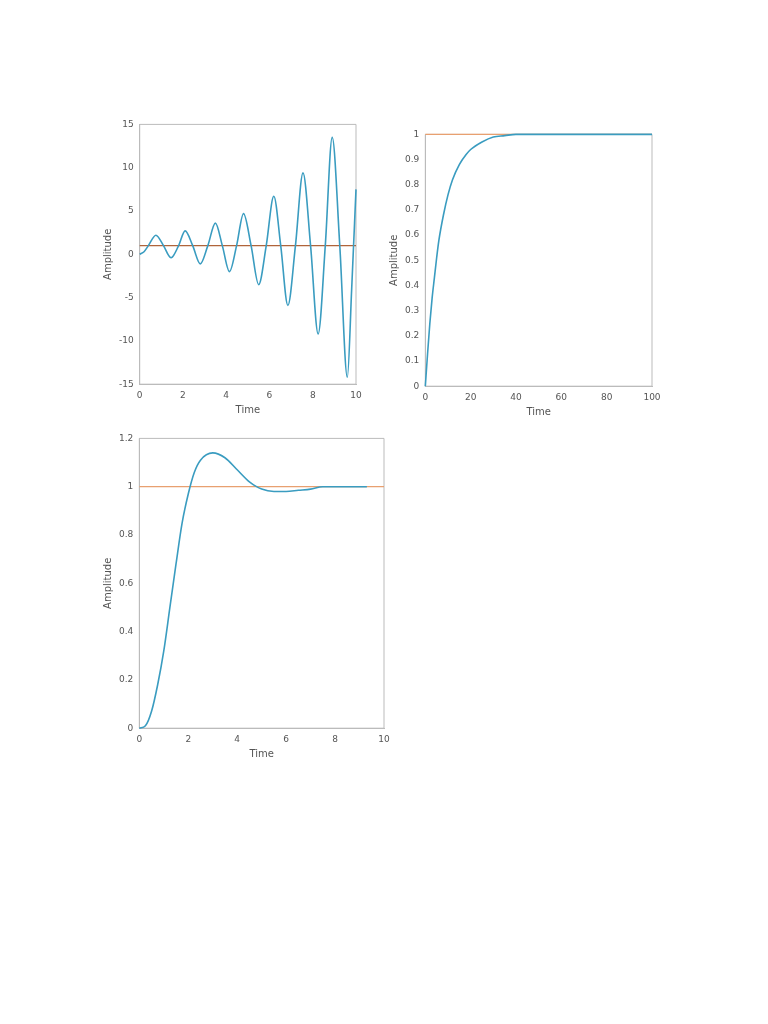 The image size is (768, 1024). I want to click on x-tick-label: 60, so click(561, 396).